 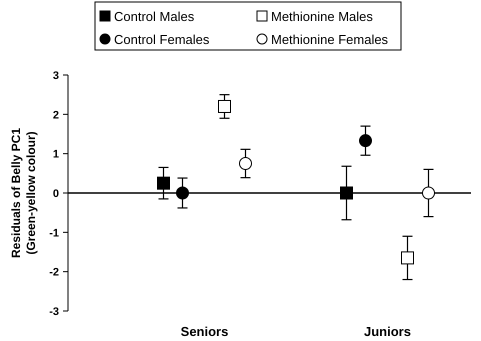 What do you see at coordinates (54, 272) in the screenshot?
I see `y-tick-label: -2` at bounding box center [54, 272].